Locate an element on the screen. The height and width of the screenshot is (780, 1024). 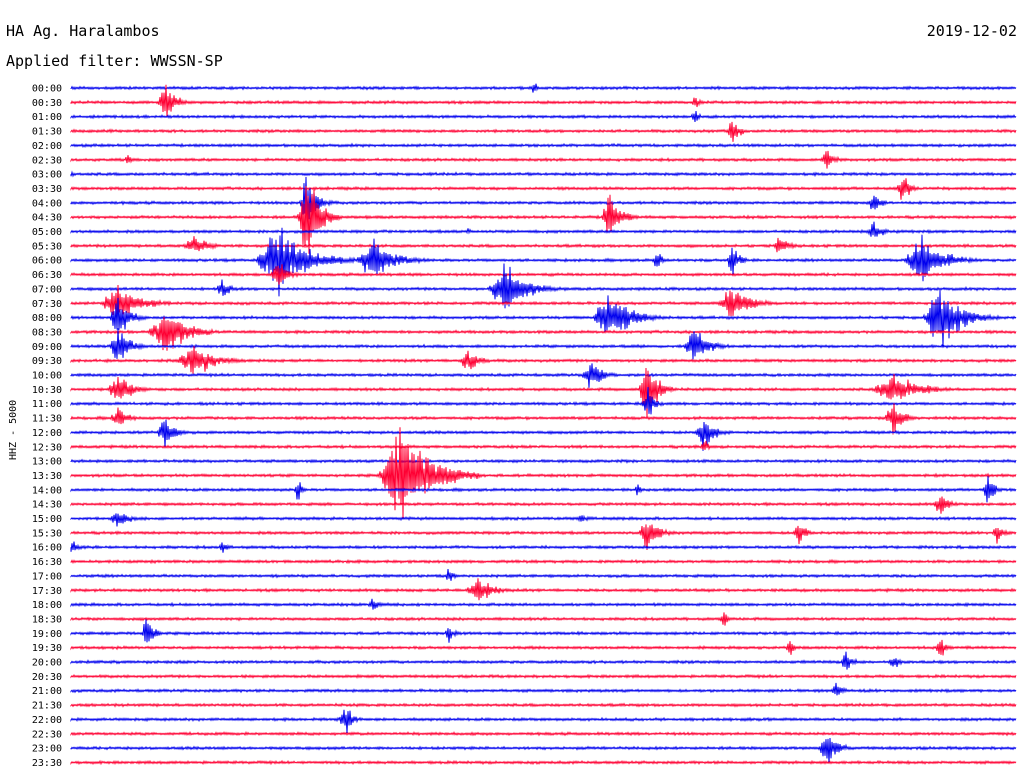
tick-label: 22:30 is located at coordinates (47, 734).